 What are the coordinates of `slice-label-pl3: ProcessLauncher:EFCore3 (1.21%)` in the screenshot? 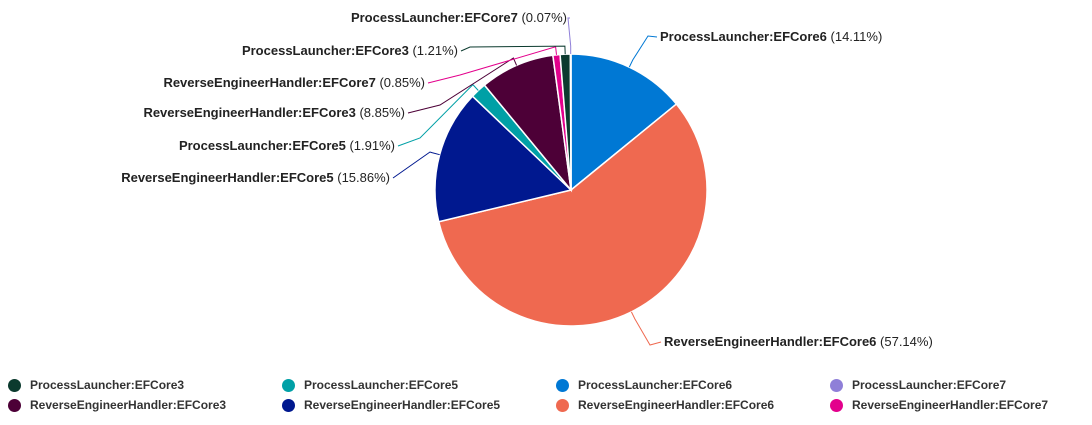 It's located at (350, 50).